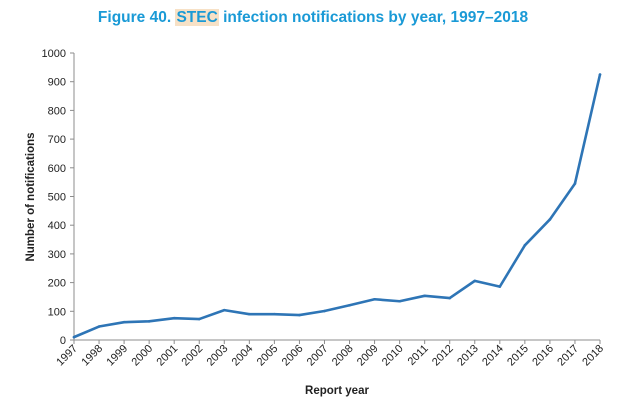 The width and height of the screenshot is (626, 401). I want to click on title-highlight-stec: STEC, so click(197, 17).